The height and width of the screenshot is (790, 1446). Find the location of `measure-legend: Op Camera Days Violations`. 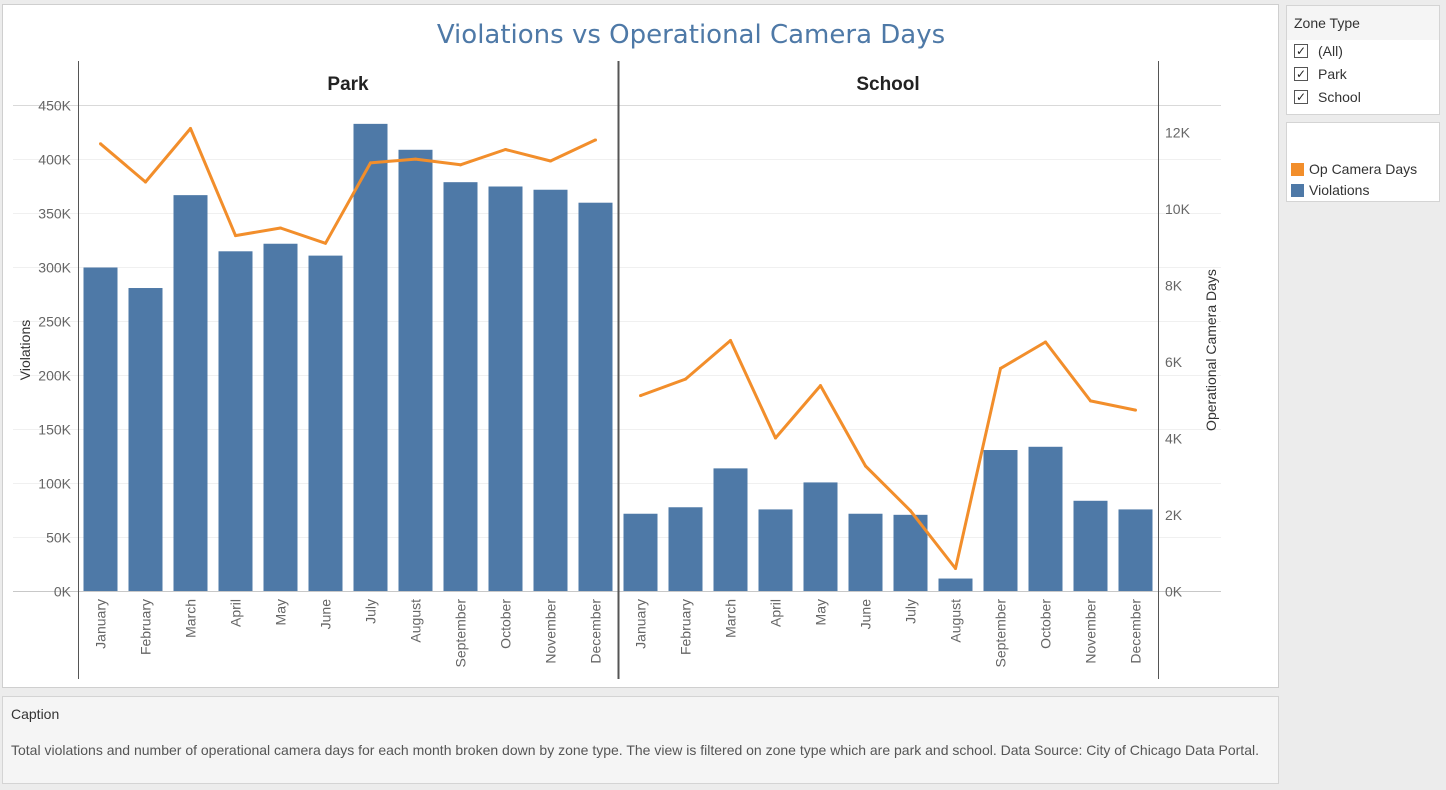

measure-legend: Op Camera Days Violations is located at coordinates (1363, 162).